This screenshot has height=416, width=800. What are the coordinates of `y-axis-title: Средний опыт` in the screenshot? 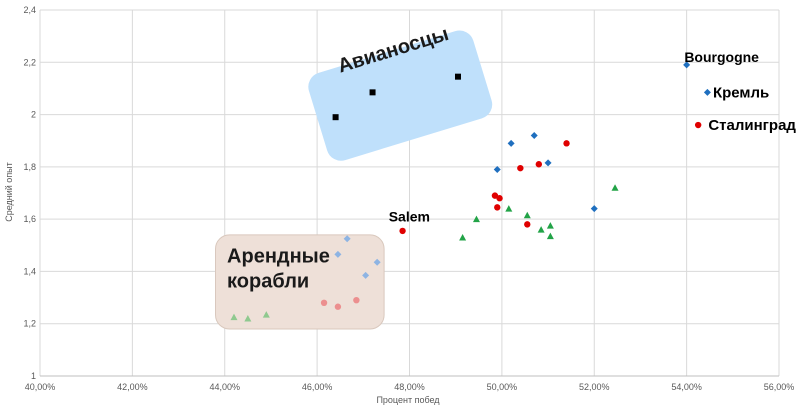 It's located at (9, 192).